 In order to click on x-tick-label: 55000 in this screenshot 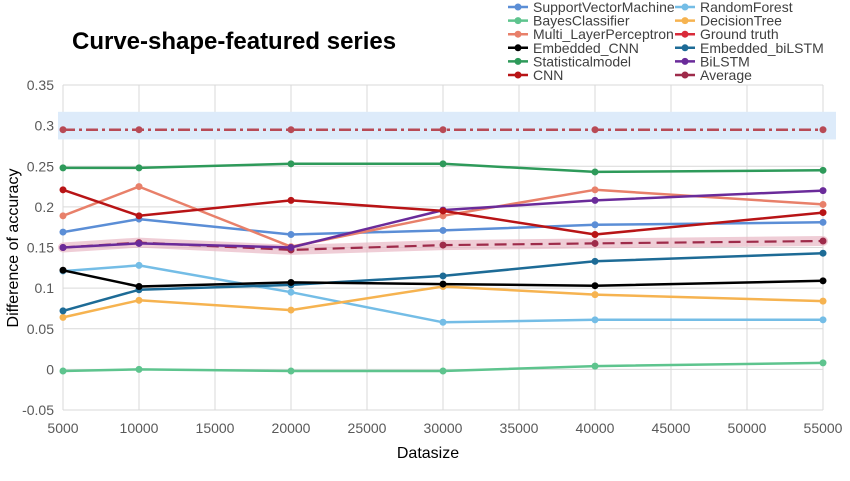, I will do `click(823, 428)`.